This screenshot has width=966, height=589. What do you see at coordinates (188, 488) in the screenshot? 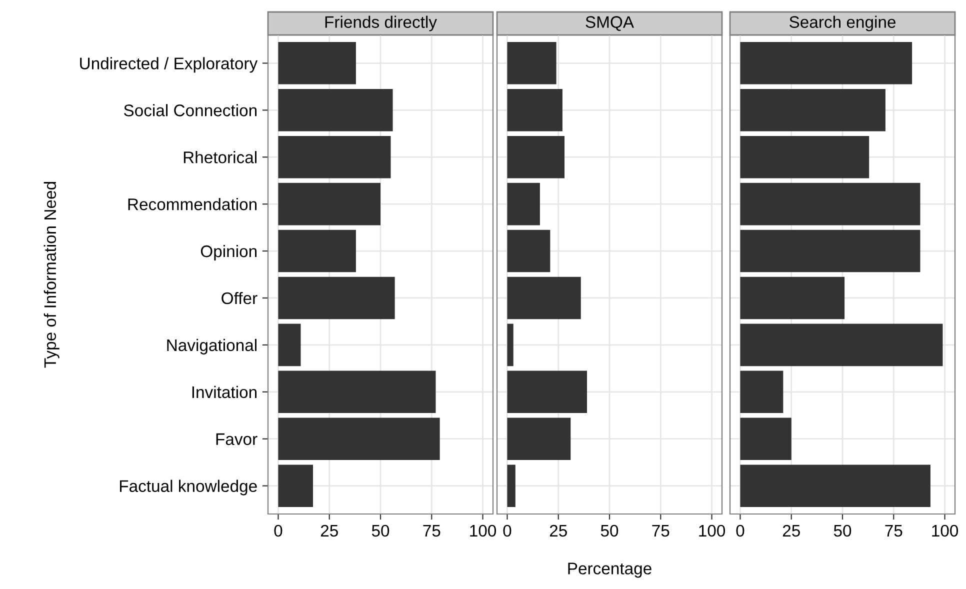
I see `y-tick-label: Factual knowledge` at bounding box center [188, 488].